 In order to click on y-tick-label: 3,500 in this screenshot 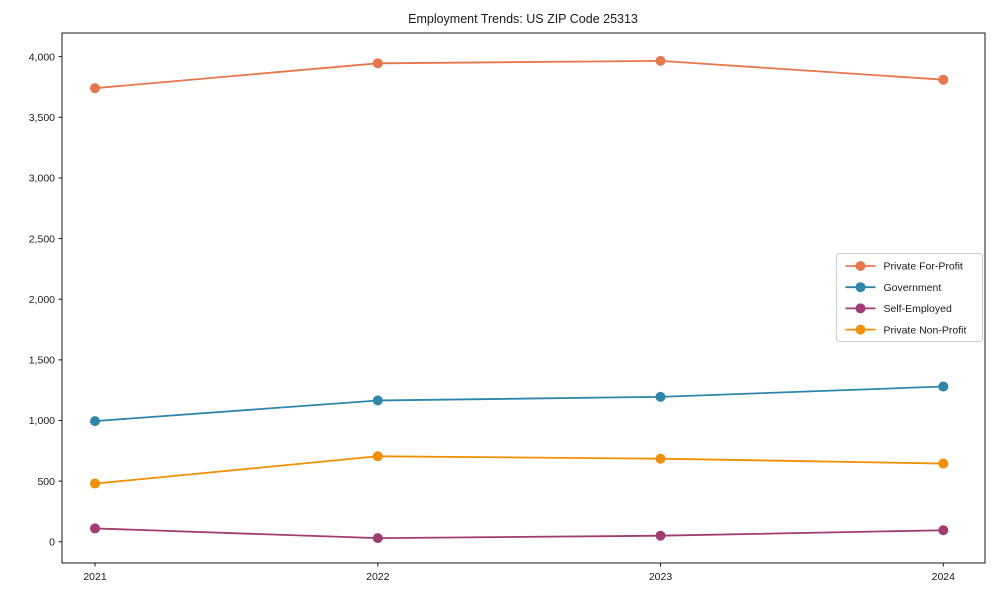, I will do `click(42, 118)`.